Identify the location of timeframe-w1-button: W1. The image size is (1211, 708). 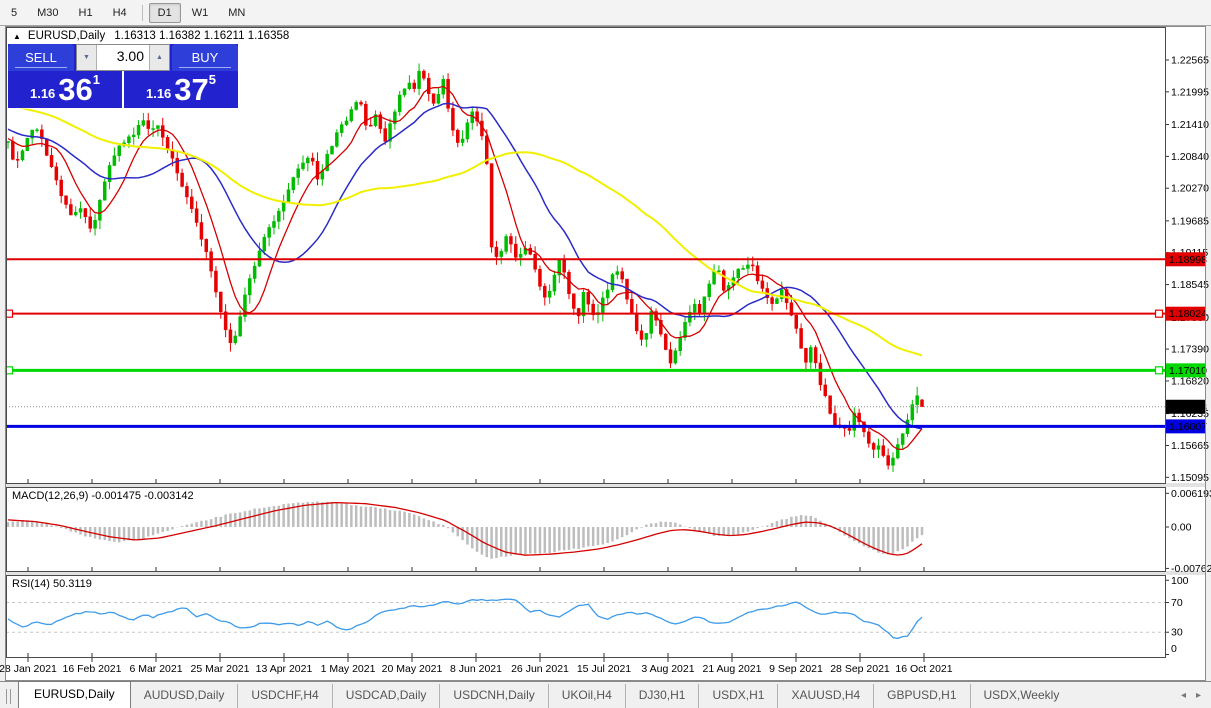
(200, 12).